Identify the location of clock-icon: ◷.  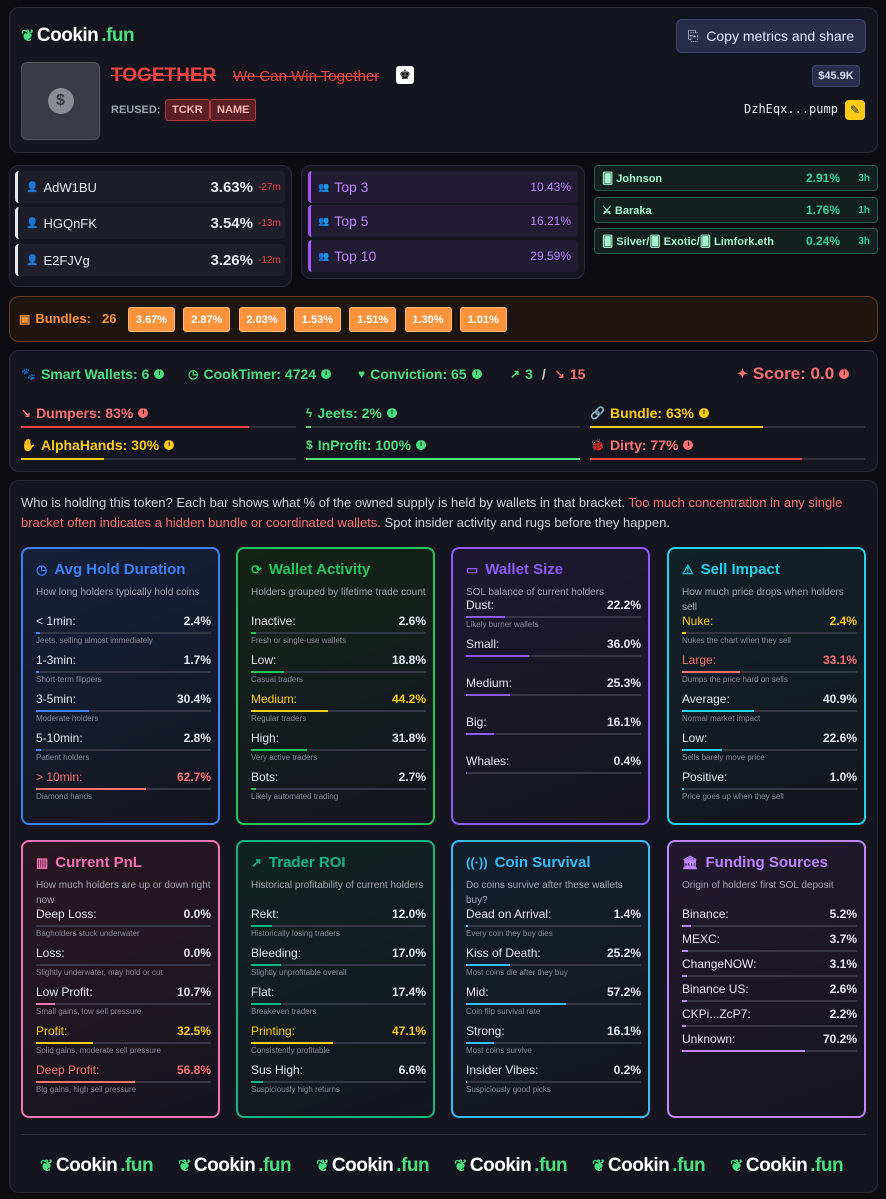
(42, 569).